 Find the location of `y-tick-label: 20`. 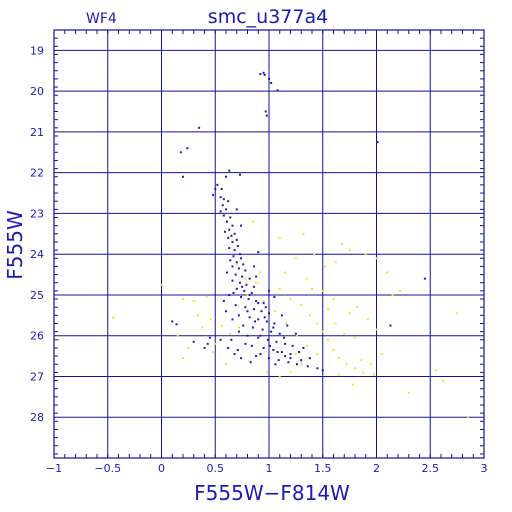

y-tick-label: 20 is located at coordinates (37, 91).